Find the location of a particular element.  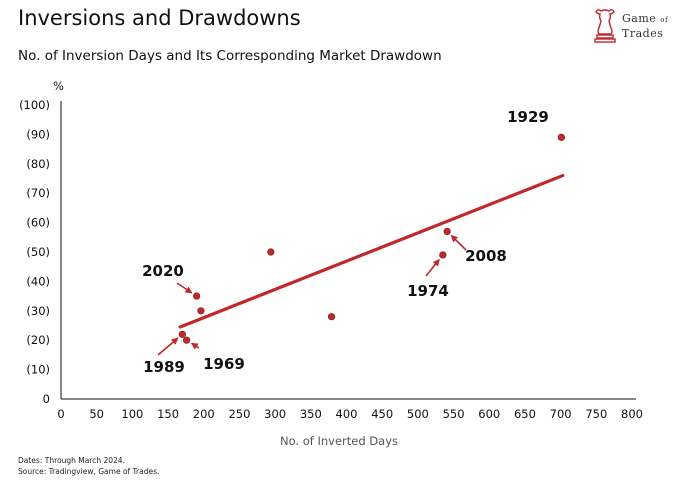

x-tick-label: 0 is located at coordinates (60, 414).